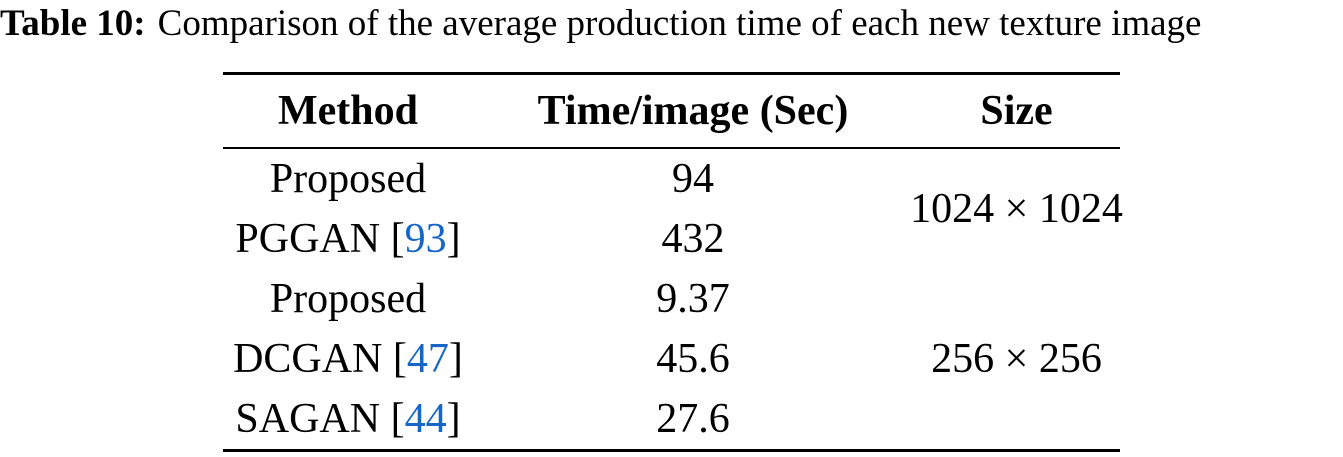  I want to click on table-top-rule, so click(671, 73).